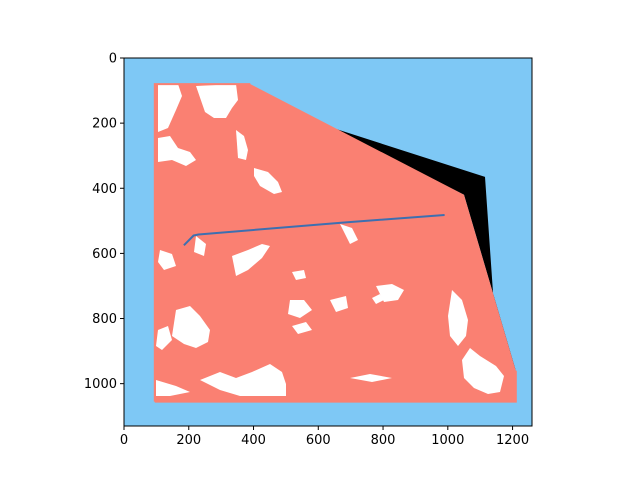 The height and width of the screenshot is (480, 640). Describe the element at coordinates (104, 189) in the screenshot. I see `y-tick-label: 400` at that location.